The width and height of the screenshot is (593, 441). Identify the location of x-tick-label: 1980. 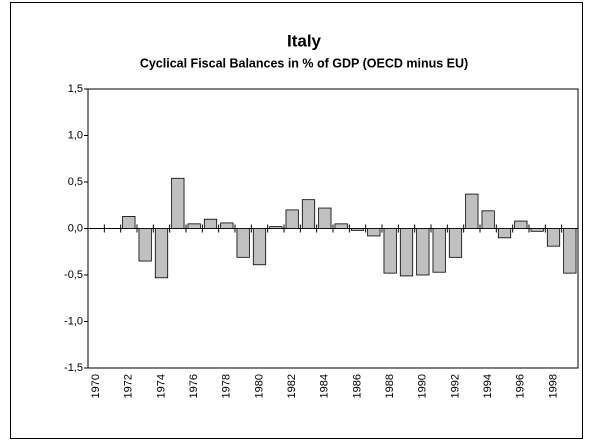
(259, 386).